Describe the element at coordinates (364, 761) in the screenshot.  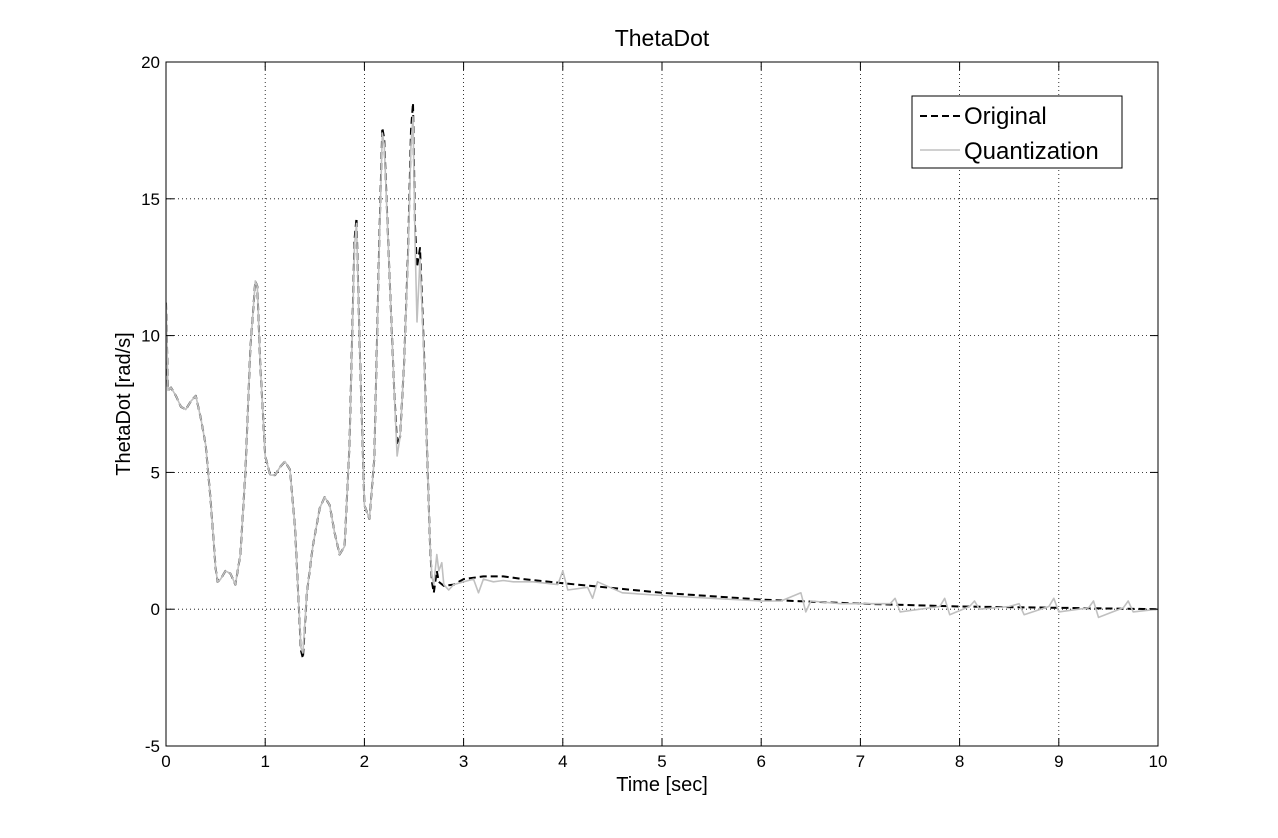
I see `x-tick-label: 2` at that location.